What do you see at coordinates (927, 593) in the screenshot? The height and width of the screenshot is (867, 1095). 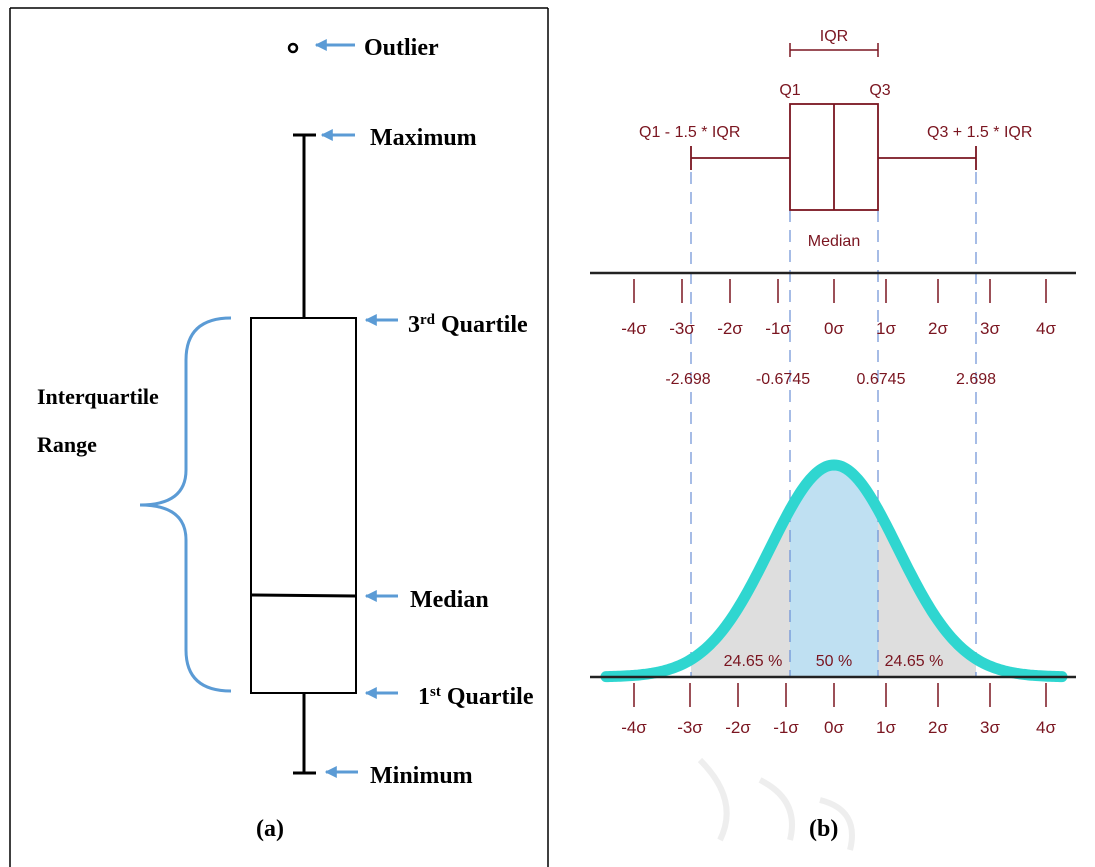 I see `right-tail-area` at bounding box center [927, 593].